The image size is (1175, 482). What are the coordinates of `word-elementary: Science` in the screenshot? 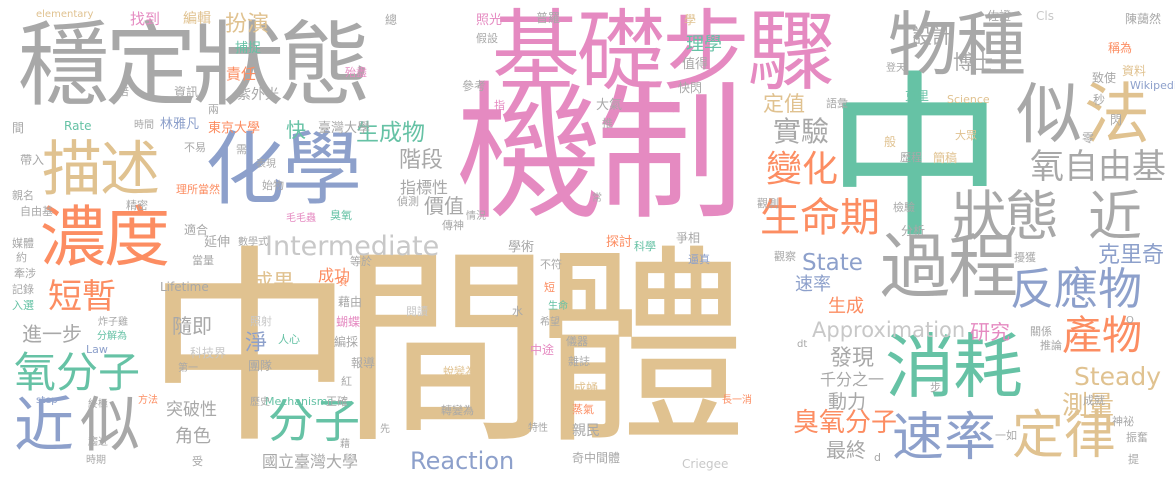 It's located at (968, 99).